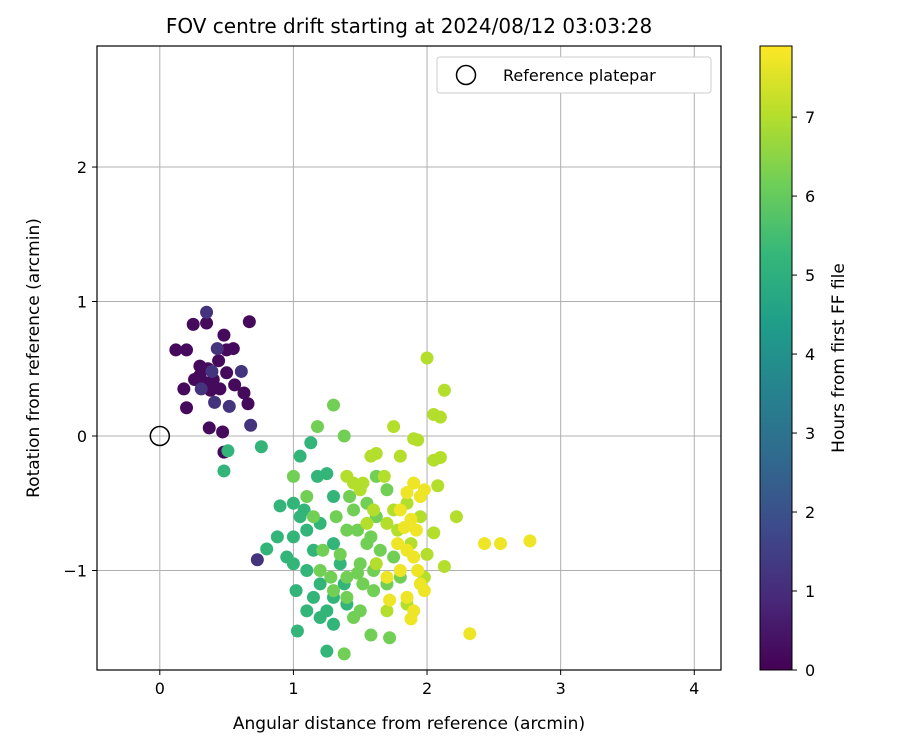  I want to click on y-axis-label: Rotation from reference (arcmin), so click(34, 358).